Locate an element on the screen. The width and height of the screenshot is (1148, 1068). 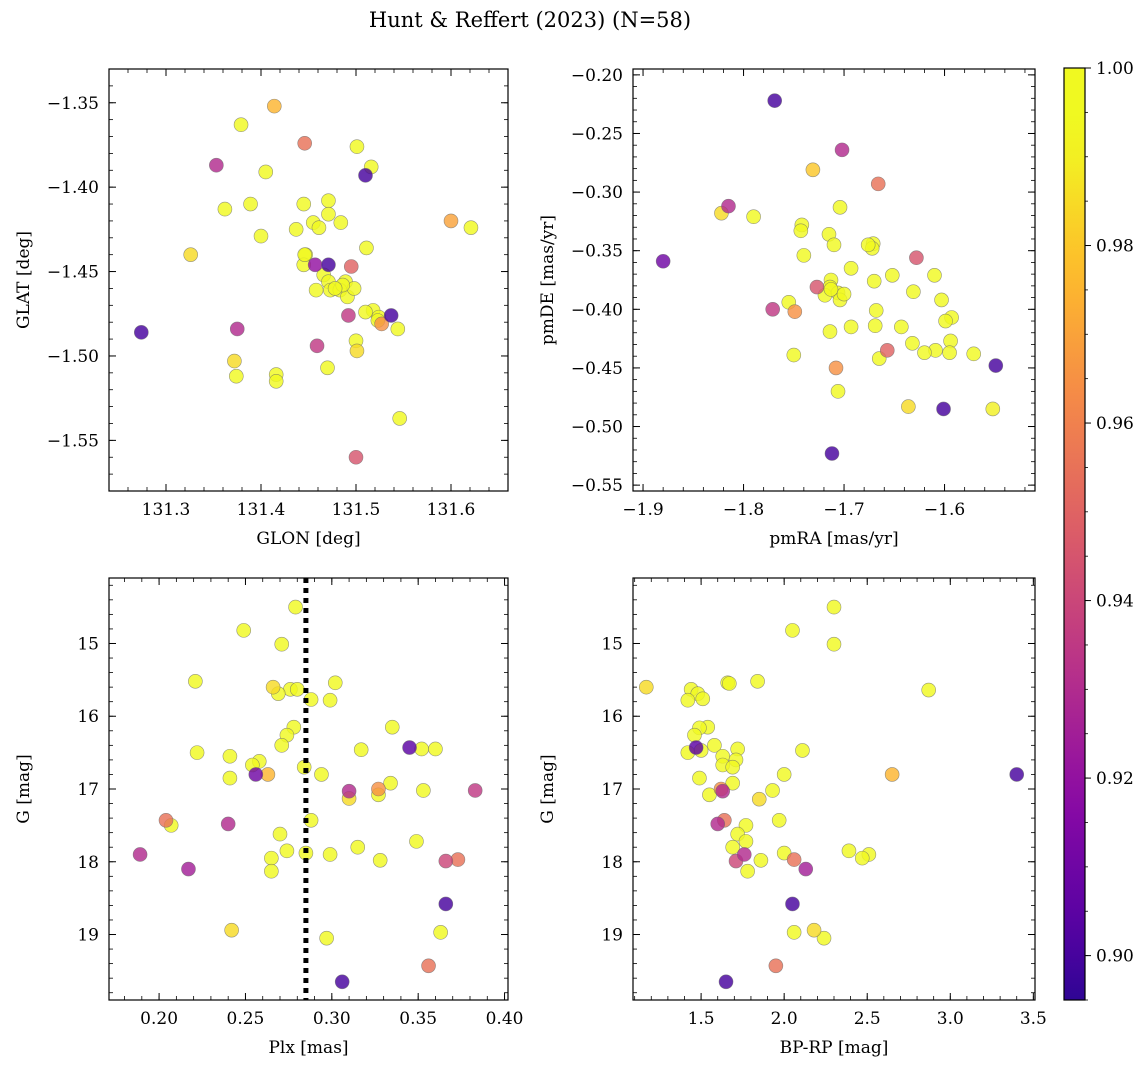
y-tick-label: 19 is located at coordinates (88, 936).